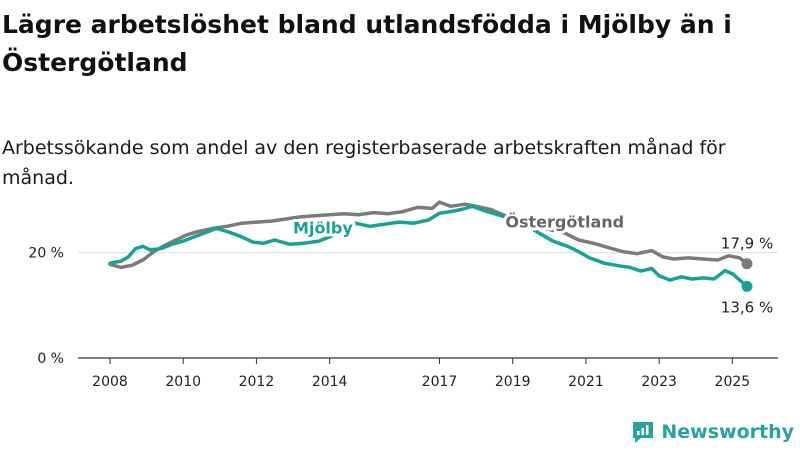 The height and width of the screenshot is (450, 800). Describe the element at coordinates (46, 254) in the screenshot. I see `y-tick-label: 20 %` at that location.